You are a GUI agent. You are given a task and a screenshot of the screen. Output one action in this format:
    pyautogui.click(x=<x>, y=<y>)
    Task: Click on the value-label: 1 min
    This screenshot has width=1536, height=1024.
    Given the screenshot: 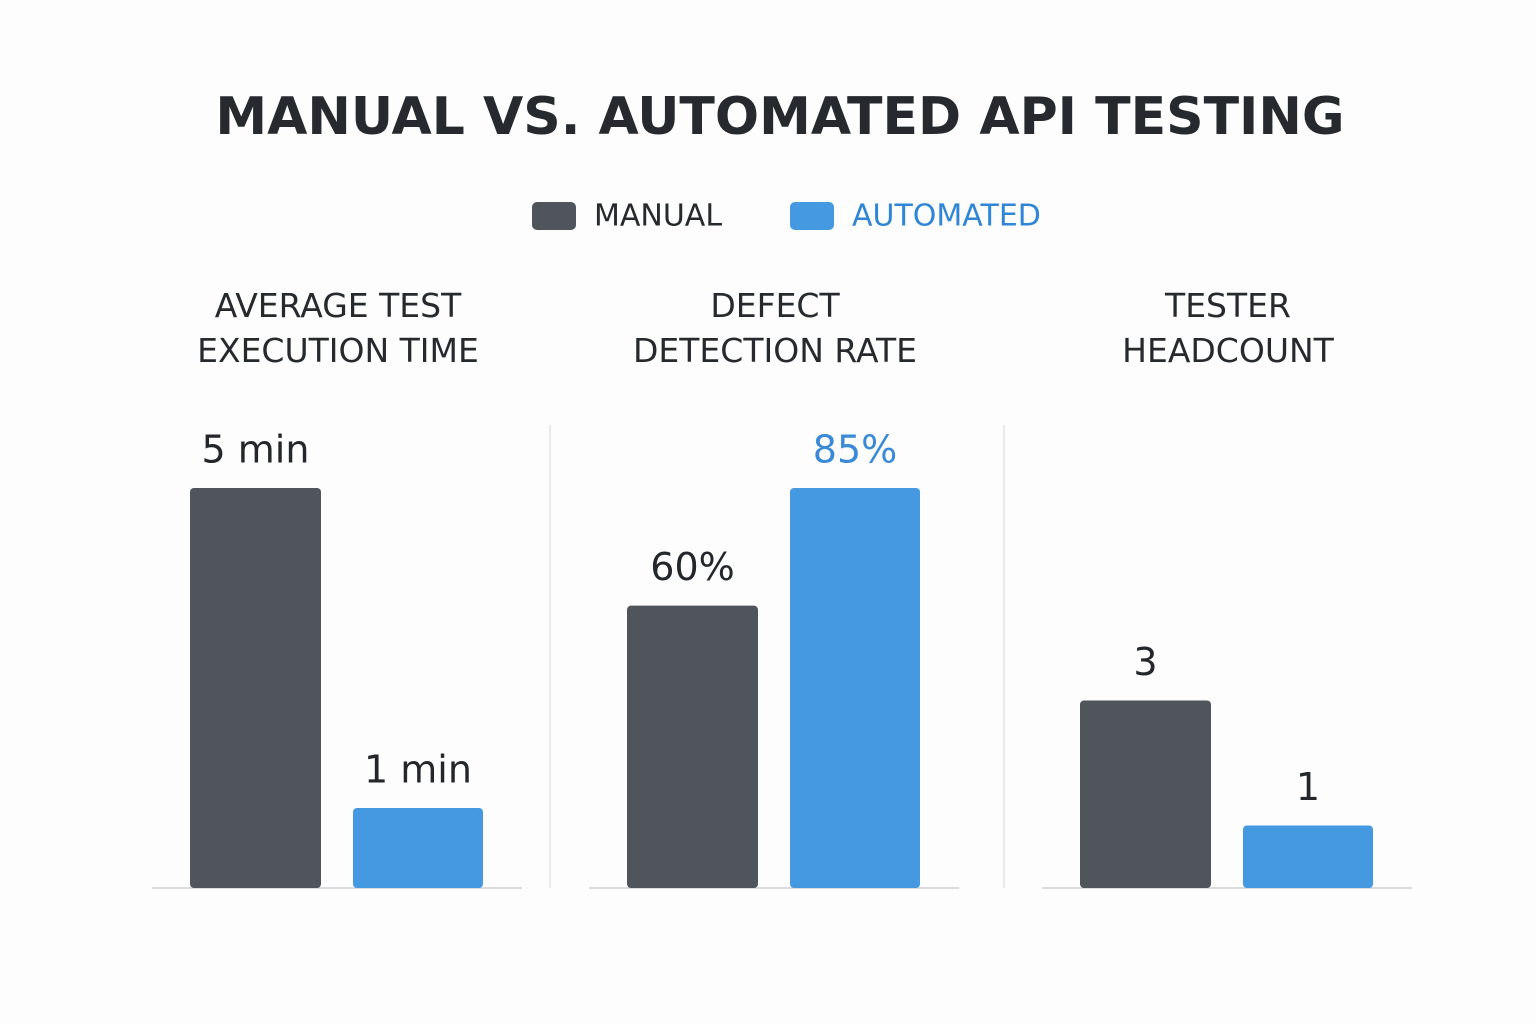 What is the action you would take?
    pyautogui.click(x=418, y=770)
    